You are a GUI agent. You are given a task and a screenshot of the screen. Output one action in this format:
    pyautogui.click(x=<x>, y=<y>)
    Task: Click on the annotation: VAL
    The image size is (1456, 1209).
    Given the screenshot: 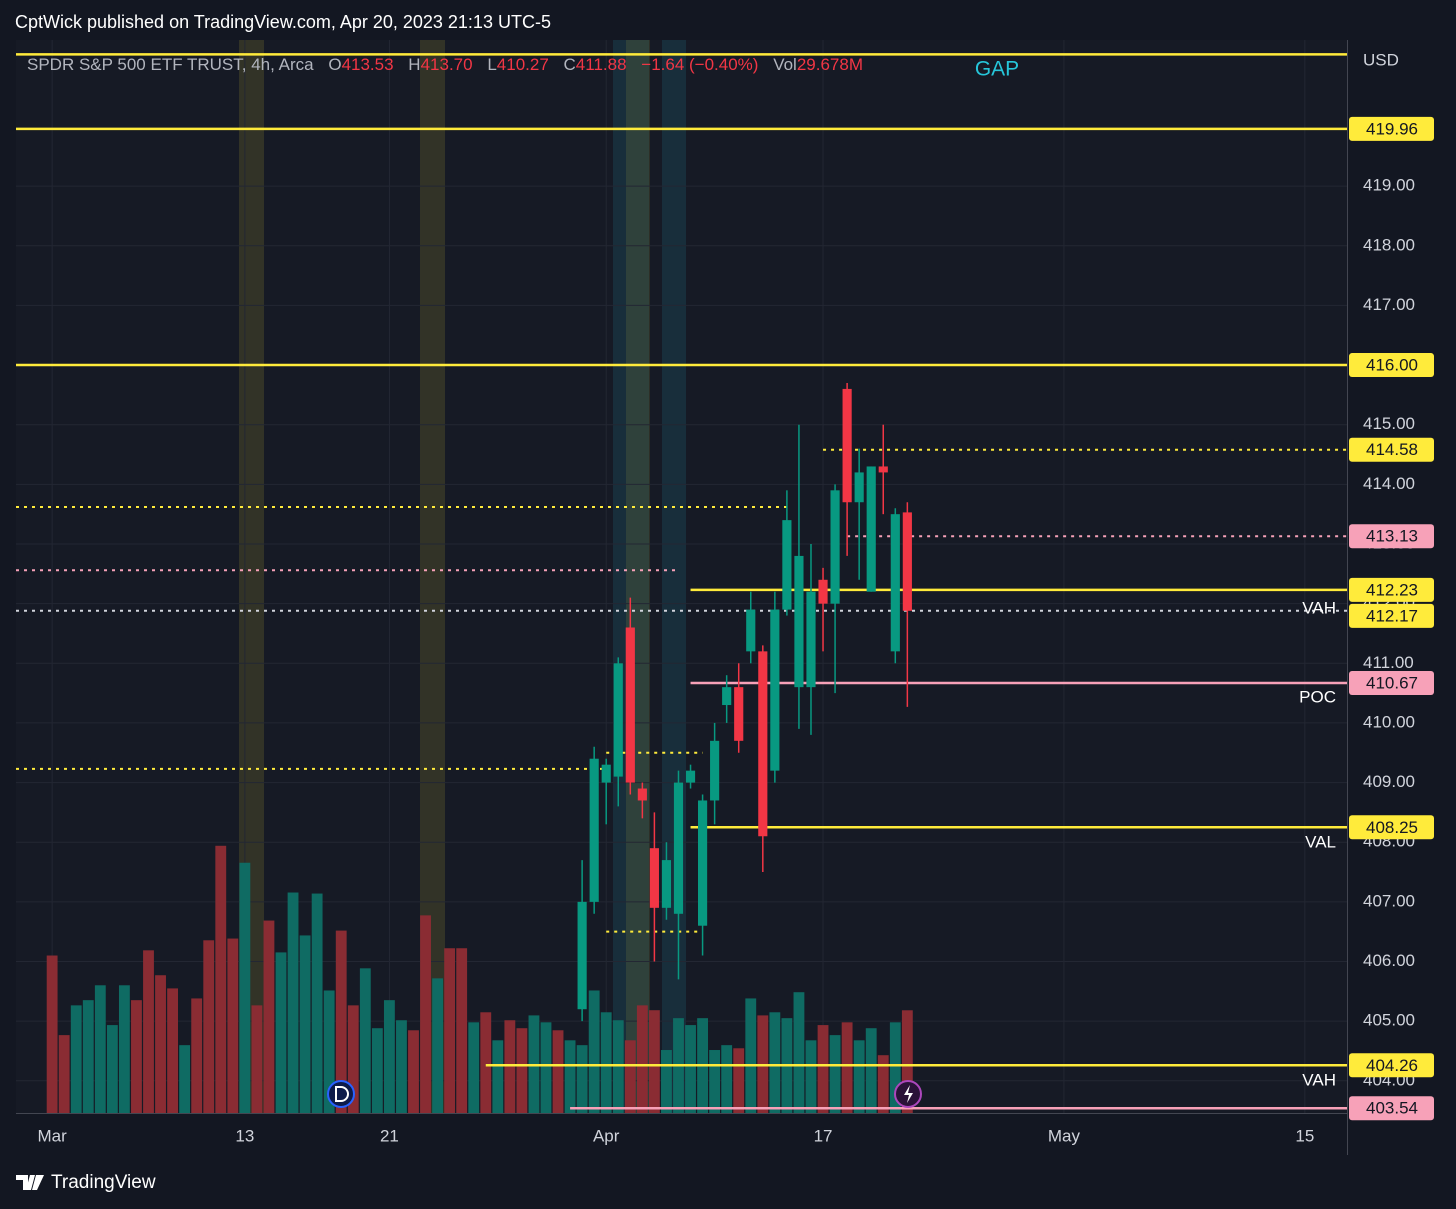 What is the action you would take?
    pyautogui.click(x=1320, y=841)
    